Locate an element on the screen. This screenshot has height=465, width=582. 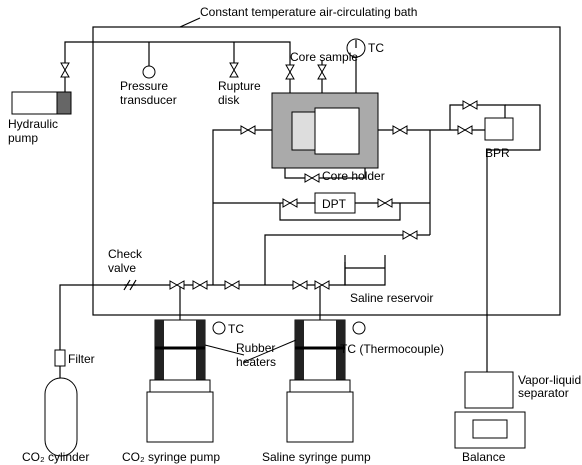
label: Core sample is located at coordinates (324, 57).